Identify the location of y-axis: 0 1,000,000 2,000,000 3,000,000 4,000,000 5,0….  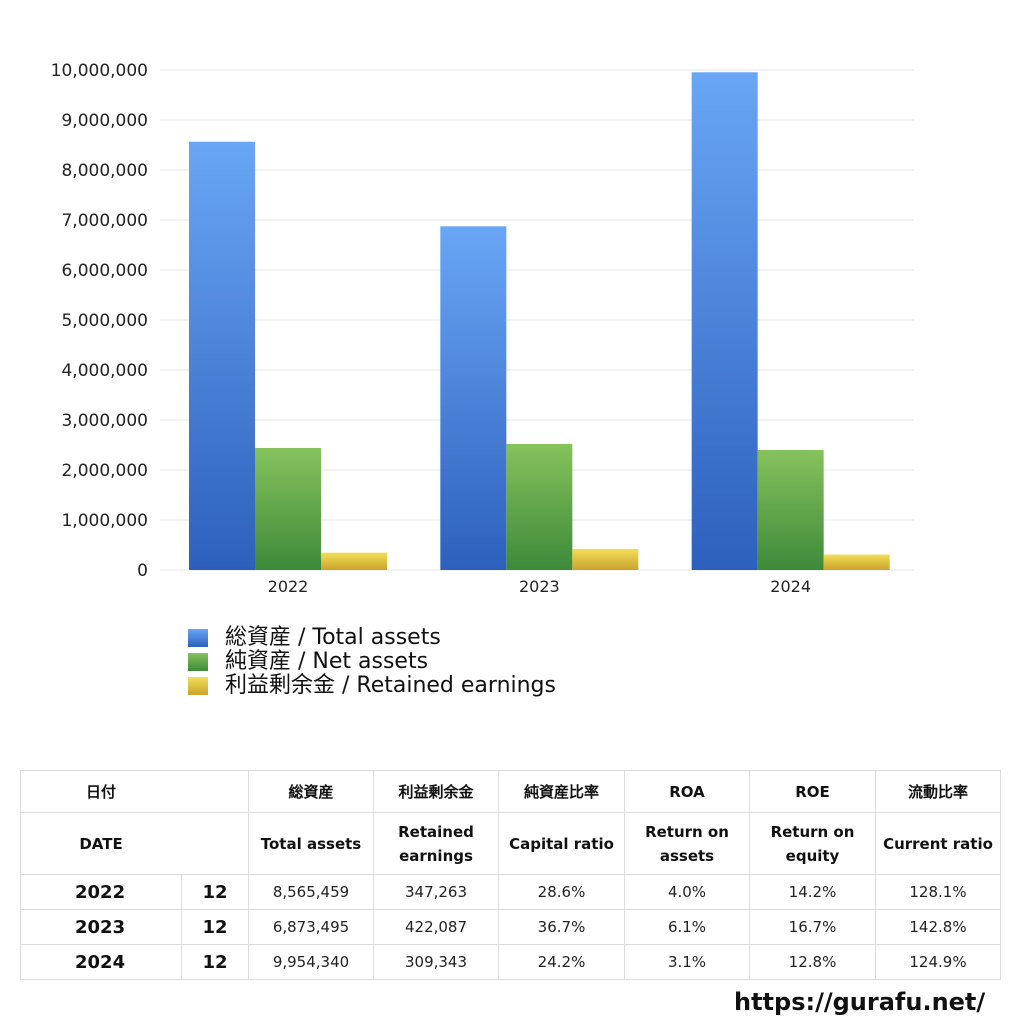
(99, 321).